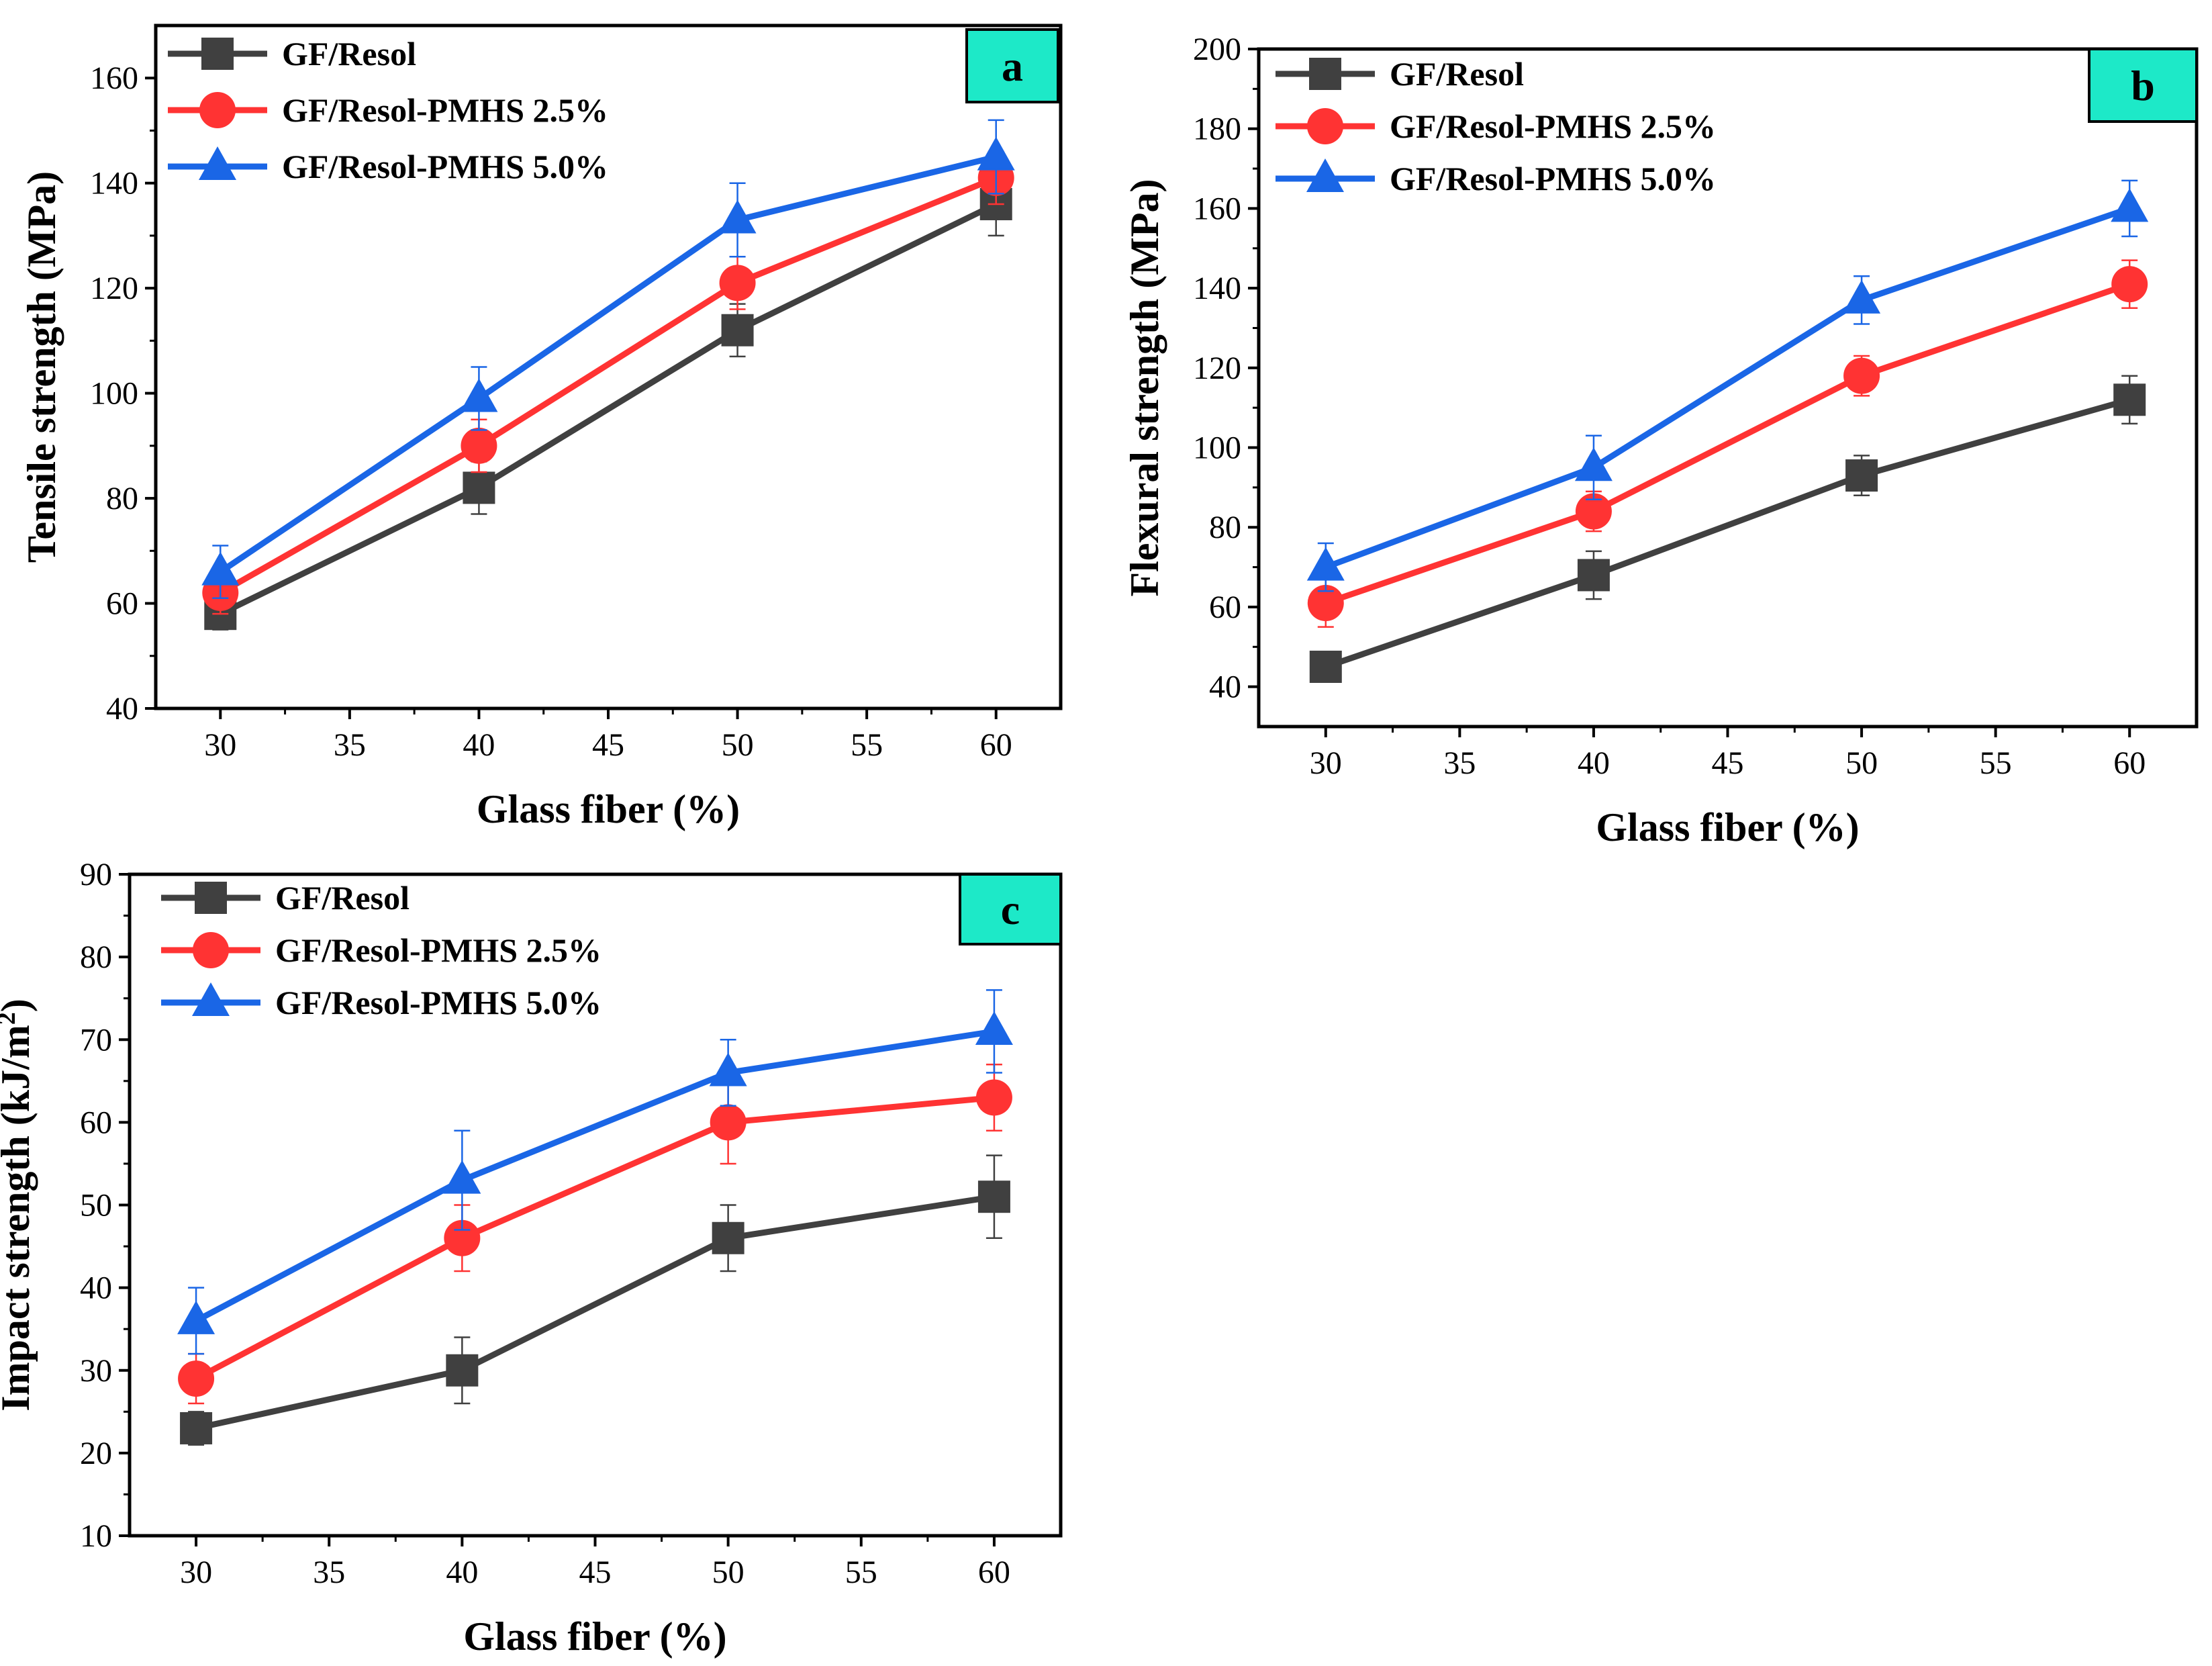  Describe the element at coordinates (1217, 49) in the screenshot. I see `y-tick-label: 200` at that location.